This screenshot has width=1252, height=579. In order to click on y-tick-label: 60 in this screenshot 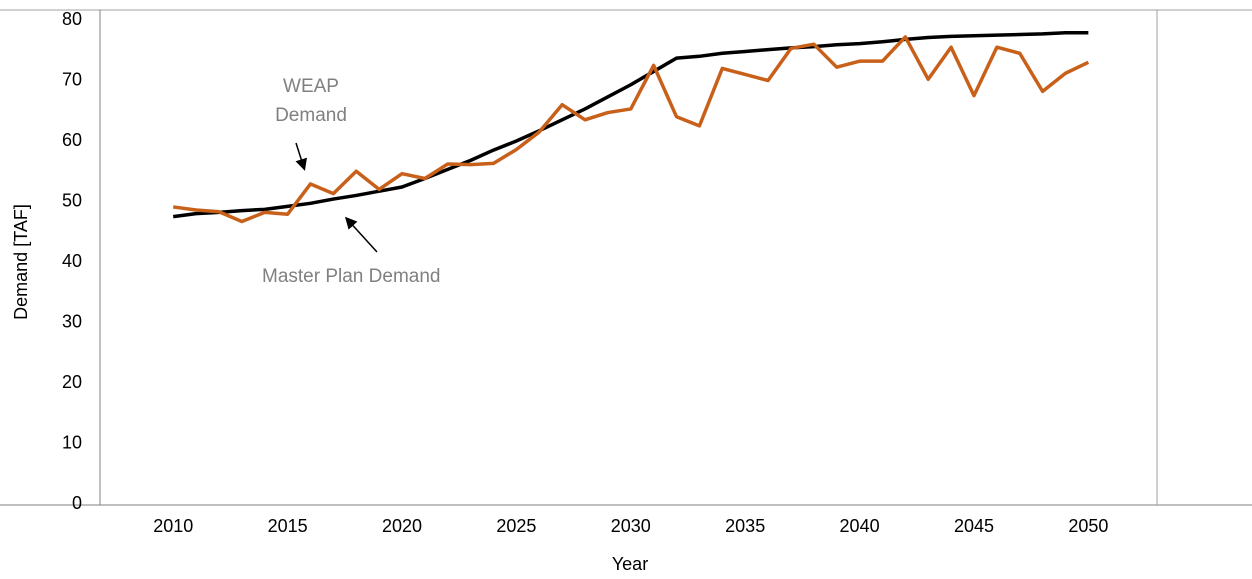, I will do `click(72, 140)`.